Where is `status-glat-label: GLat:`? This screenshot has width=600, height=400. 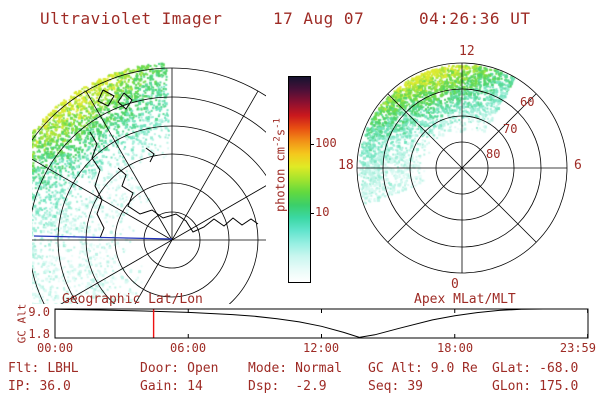 status-glat-label: GLat: is located at coordinates (512, 368).